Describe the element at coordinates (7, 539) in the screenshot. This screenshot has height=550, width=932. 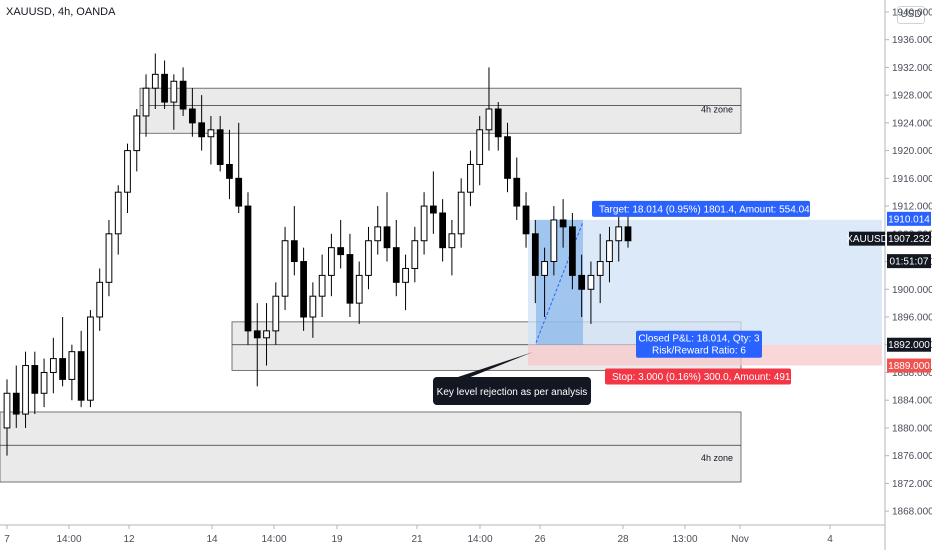
I see `x-tick-label: 7` at that location.